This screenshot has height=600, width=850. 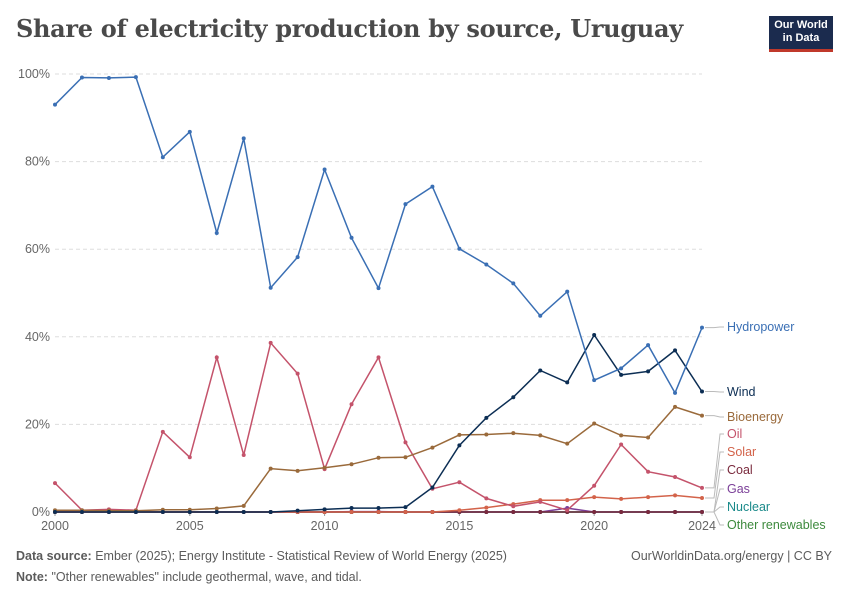 I want to click on series-label: Oil, so click(x=734, y=434).